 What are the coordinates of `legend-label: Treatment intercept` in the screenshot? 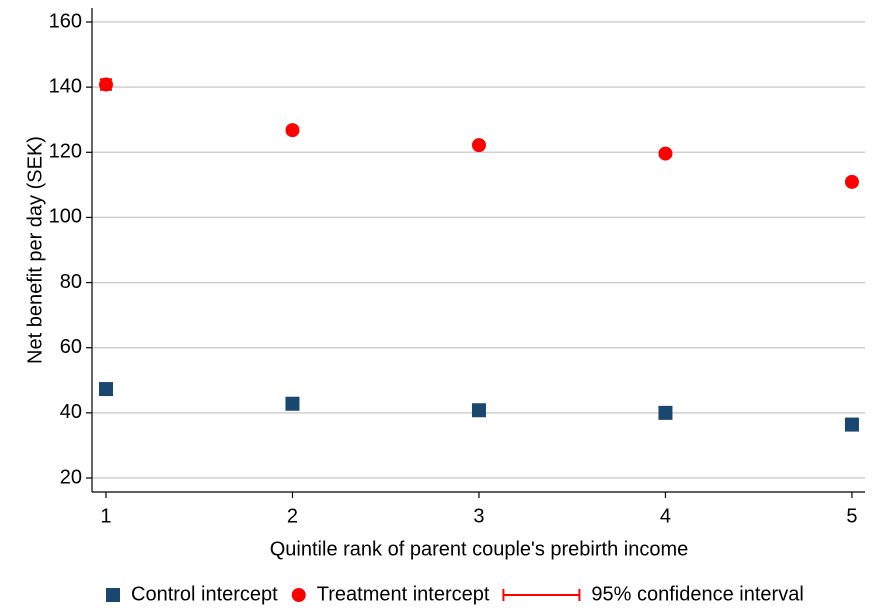 It's located at (403, 594).